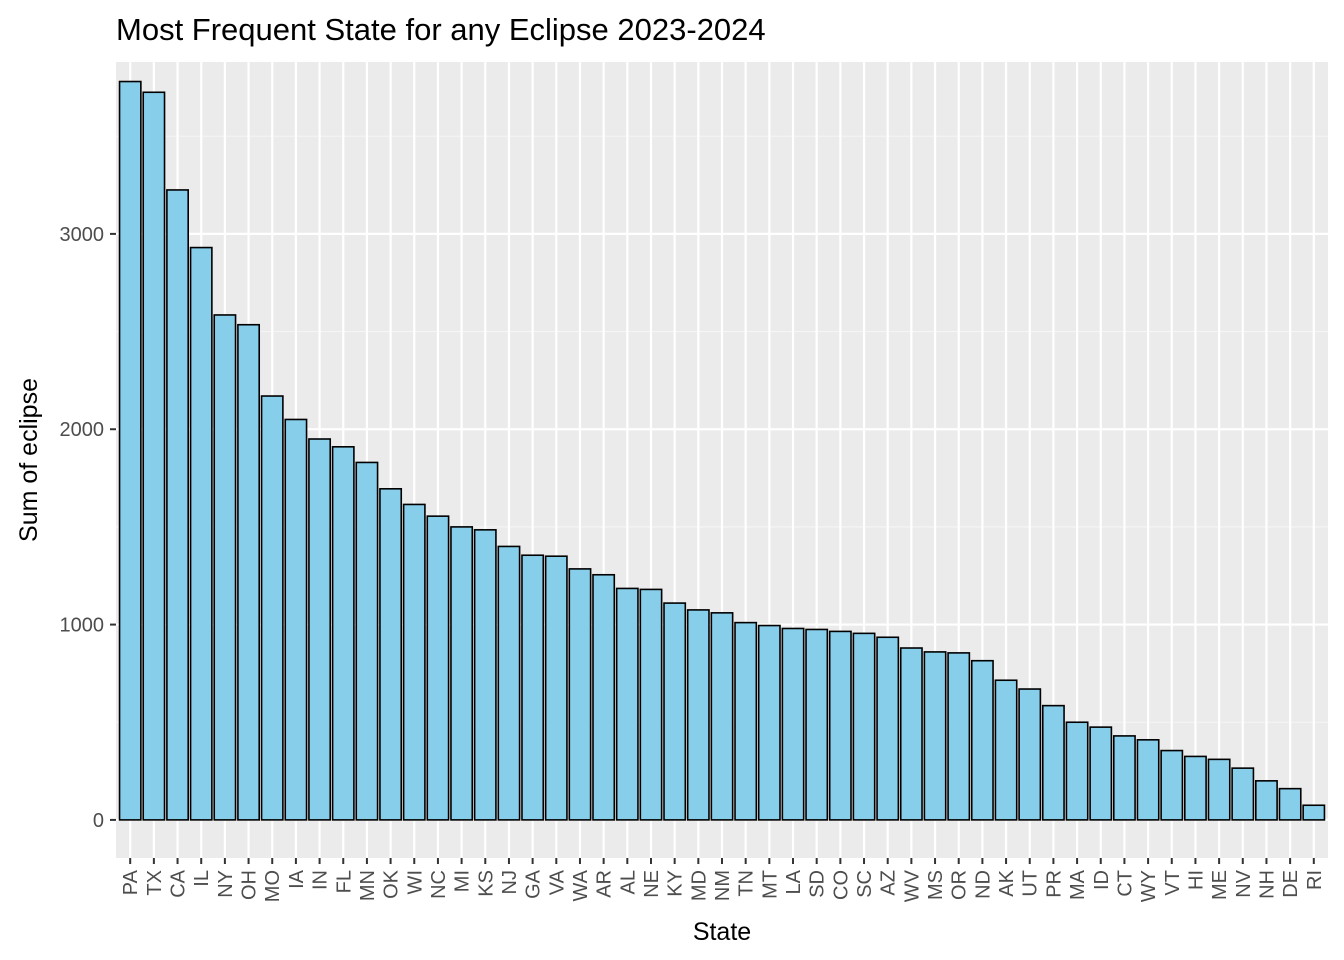 This screenshot has width=1344, height=960. What do you see at coordinates (1078, 884) in the screenshot?
I see `x-tick-label: MA` at bounding box center [1078, 884].